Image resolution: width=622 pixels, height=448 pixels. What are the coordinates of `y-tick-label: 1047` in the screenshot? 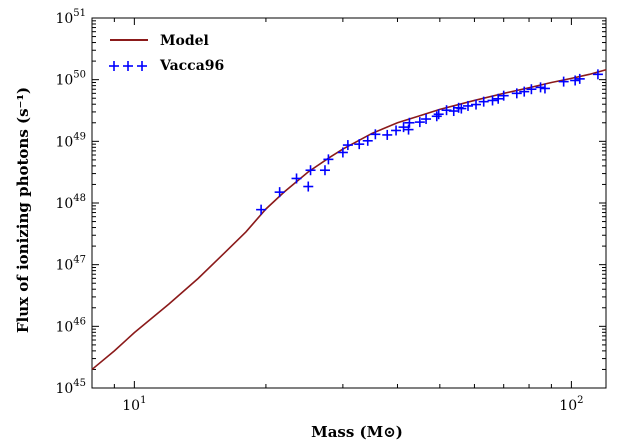 It's located at (70, 264).